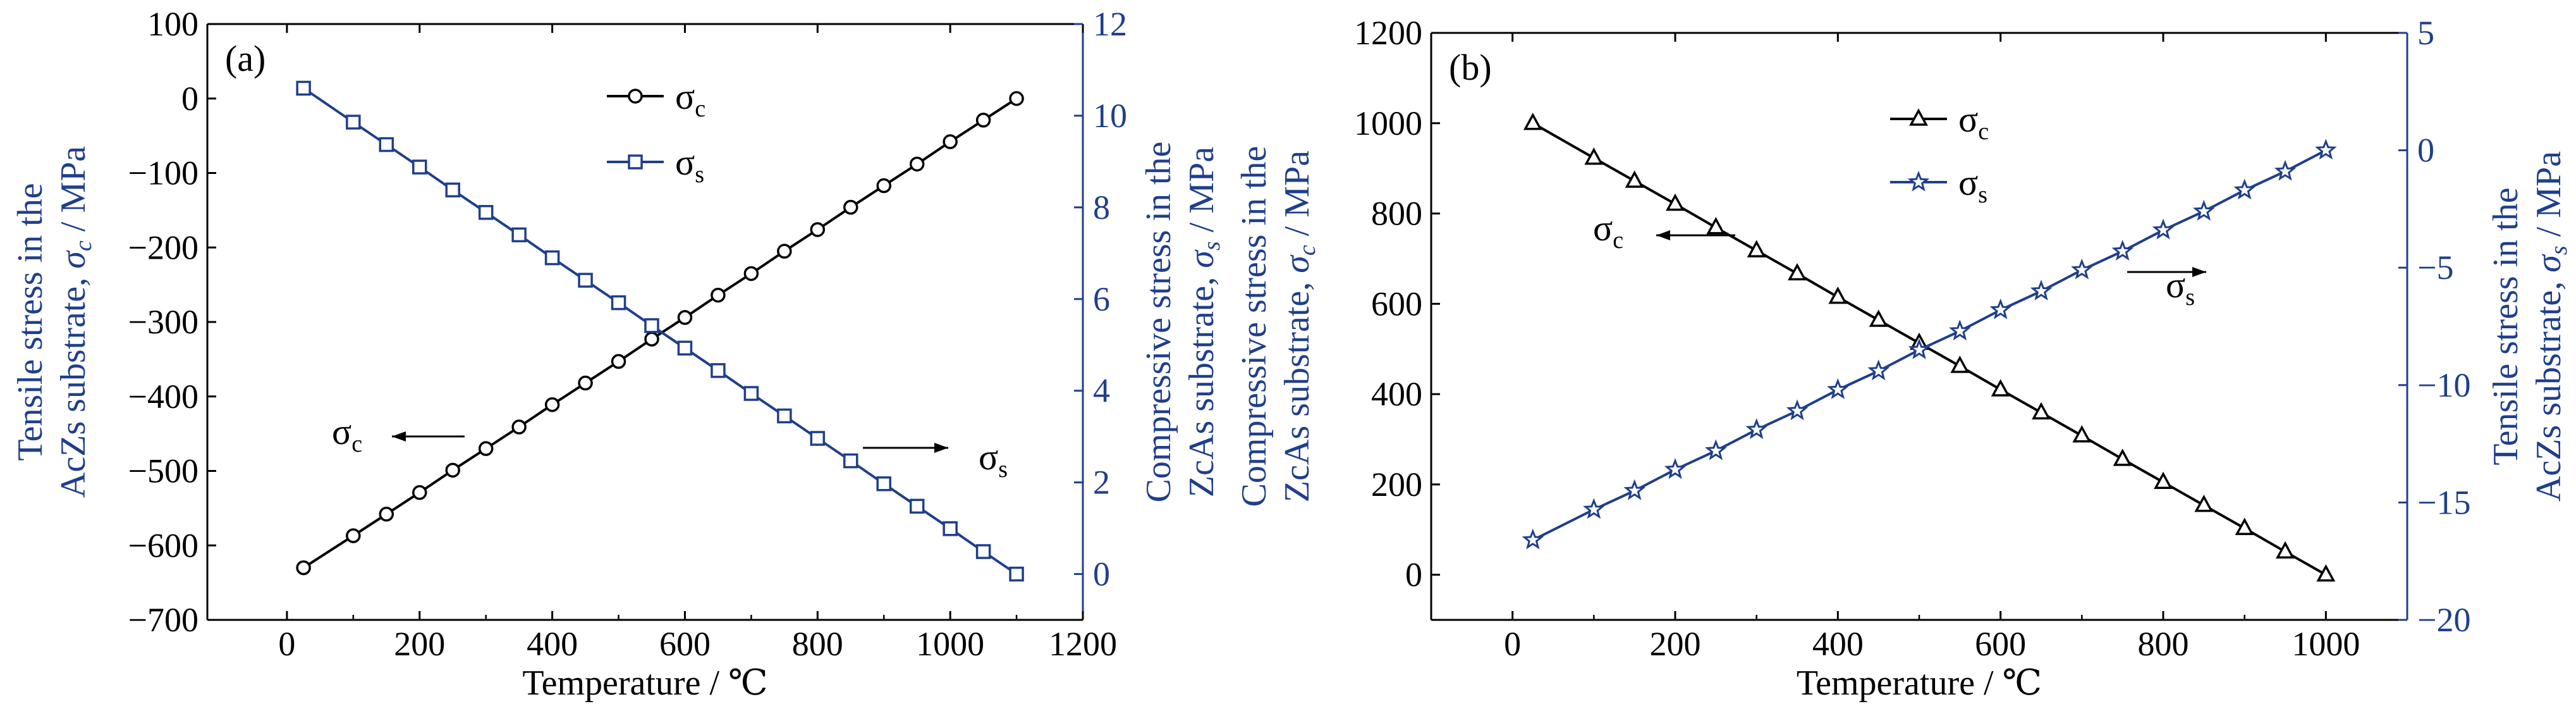  Describe the element at coordinates (2425, 33) in the screenshot. I see `y-right-tick-label: 5` at that location.